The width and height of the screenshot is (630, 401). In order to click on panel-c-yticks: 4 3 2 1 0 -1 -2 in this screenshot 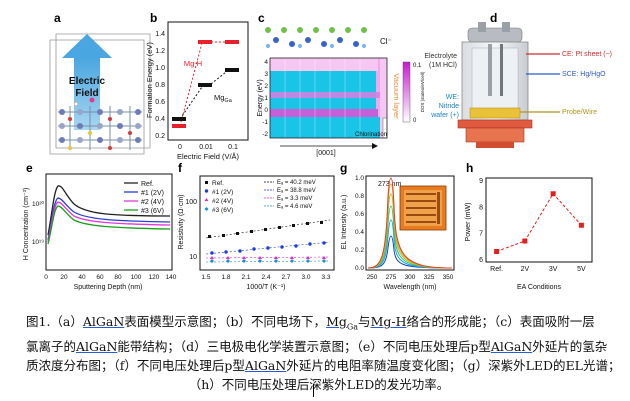, I will do `click(265, 98)`.